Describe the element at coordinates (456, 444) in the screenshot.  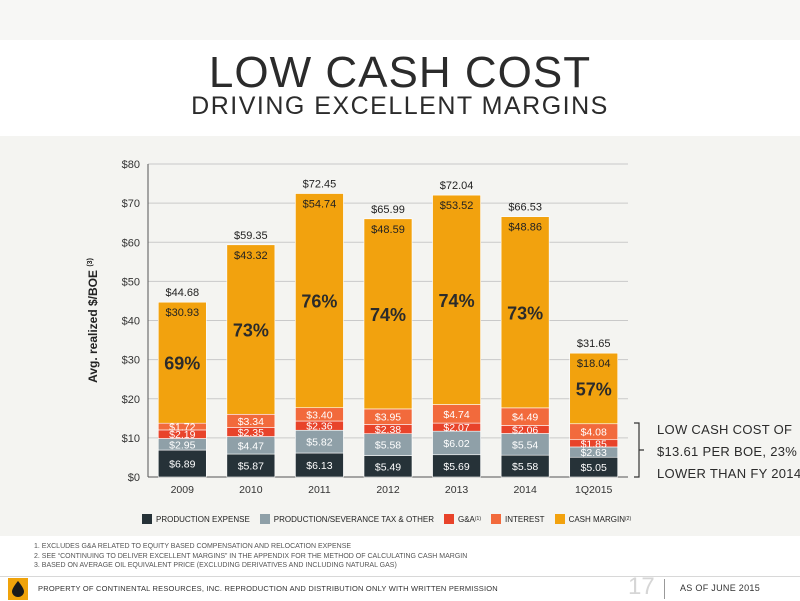
I see `data-label: $6.02` at that location.